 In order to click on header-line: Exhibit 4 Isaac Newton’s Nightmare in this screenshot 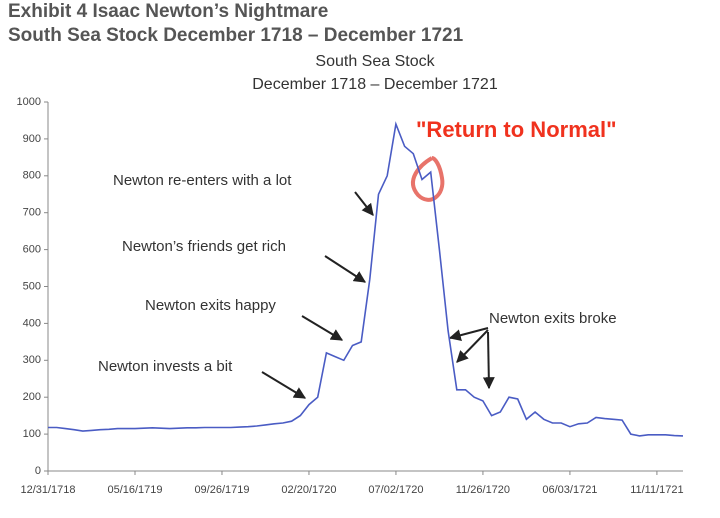, I will do `click(168, 11)`.